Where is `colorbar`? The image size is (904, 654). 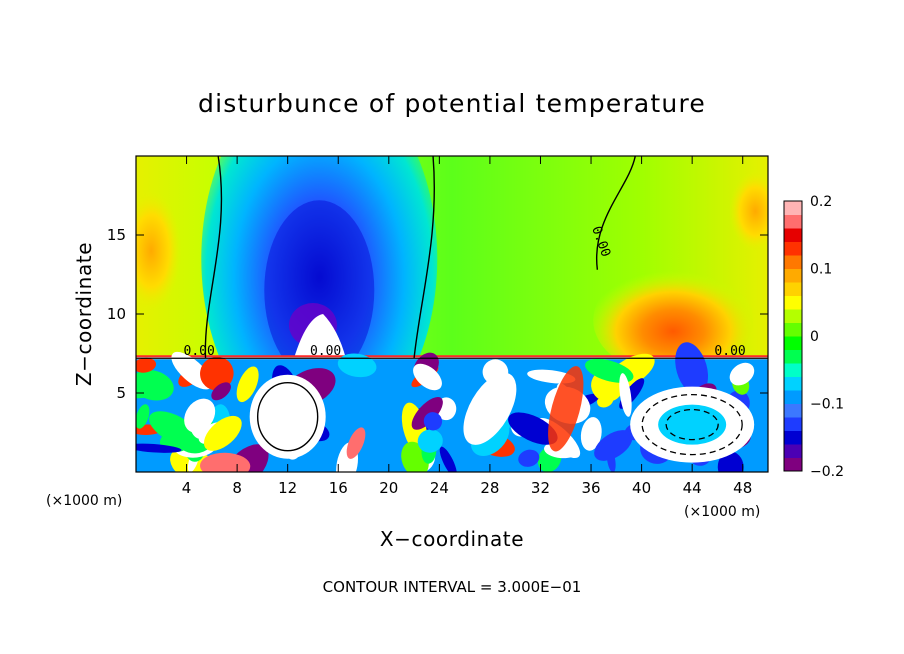
colorbar is located at coordinates (793, 336).